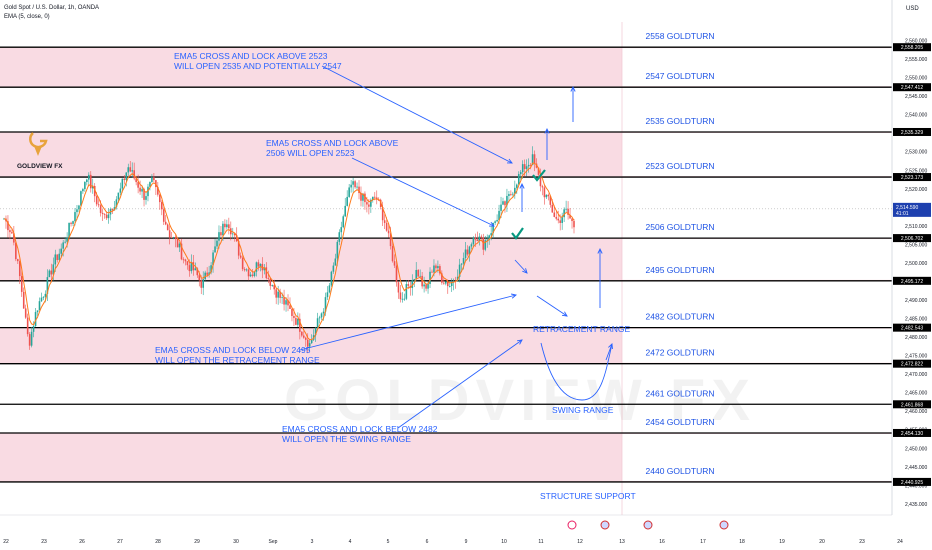 The height and width of the screenshot is (550, 932). What do you see at coordinates (900, 542) in the screenshot?
I see `x-tick-label: 24` at bounding box center [900, 542].